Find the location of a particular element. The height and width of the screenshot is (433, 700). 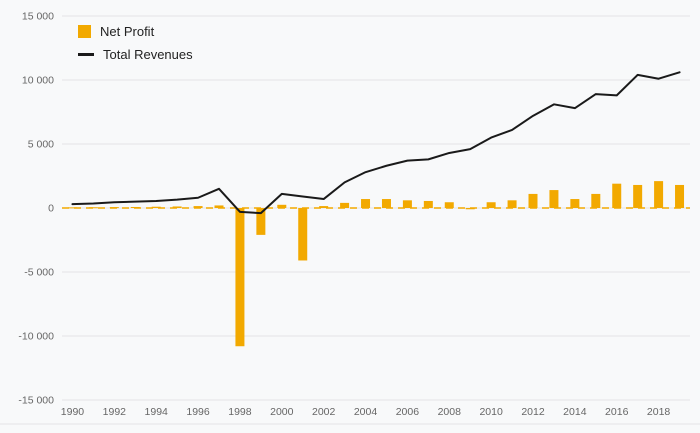

chart-legend: Net Profit Total Revenues is located at coordinates (135, 43).